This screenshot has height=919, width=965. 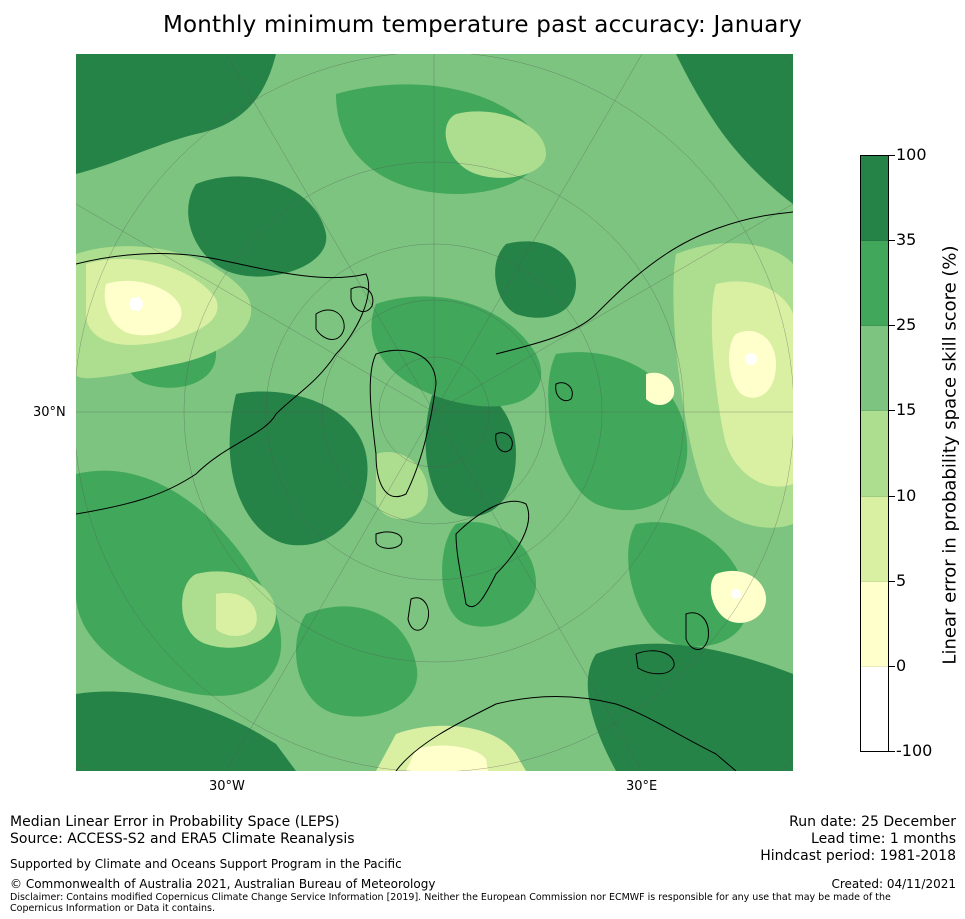 I want to click on run-date-text: Run date: 25 December, so click(x=872, y=822).